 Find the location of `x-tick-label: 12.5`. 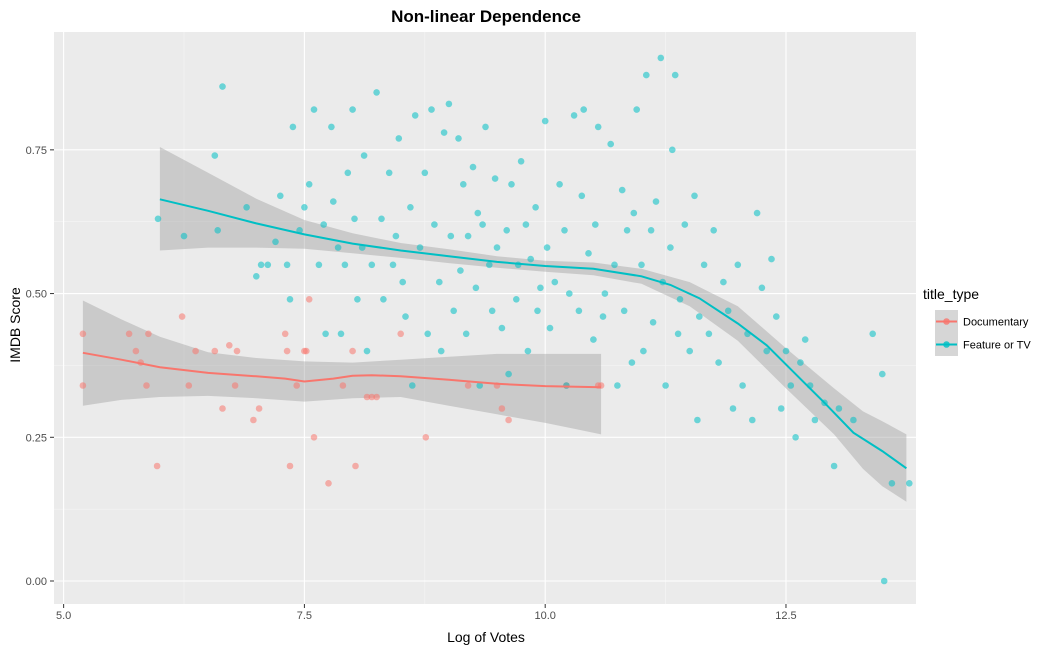

x-tick-label: 12.5 is located at coordinates (785, 616).